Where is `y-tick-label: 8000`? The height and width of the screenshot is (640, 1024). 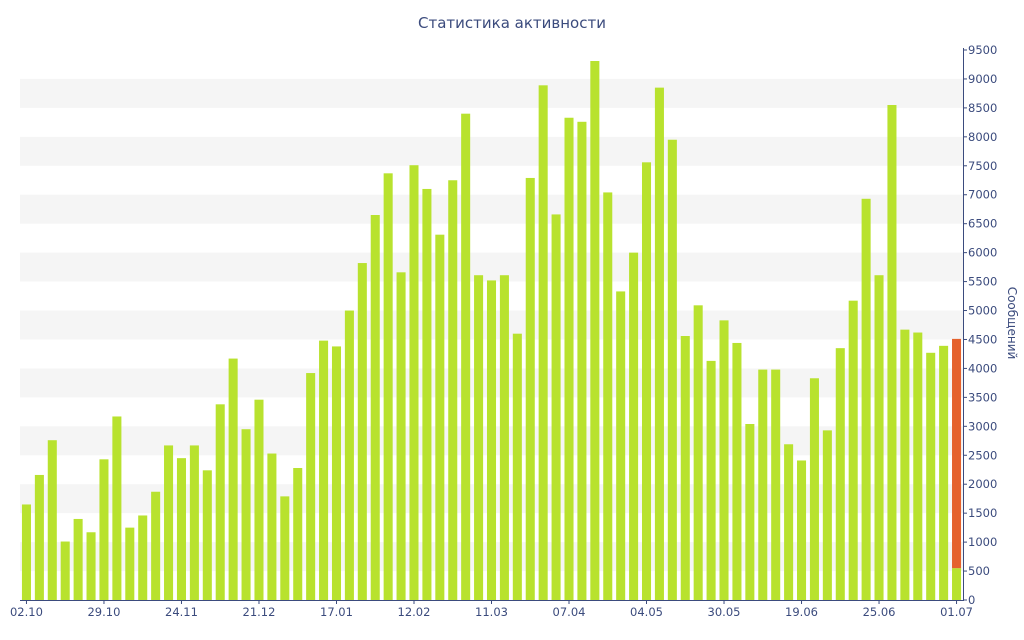
y-tick-label: 8000 is located at coordinates (982, 137).